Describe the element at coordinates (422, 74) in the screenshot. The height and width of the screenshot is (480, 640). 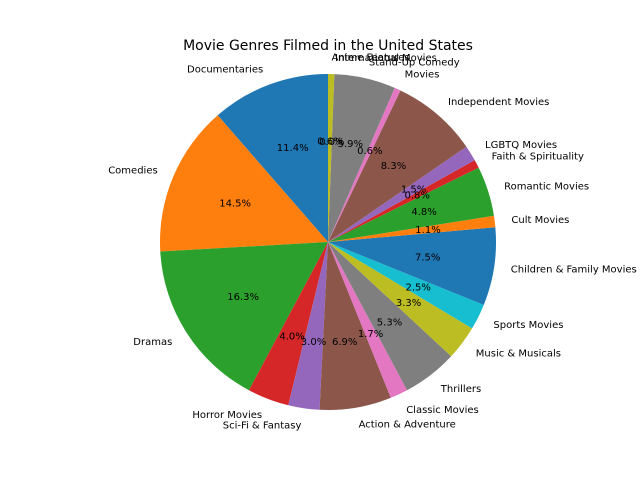
I see `slice-label-movies: Movies` at that location.